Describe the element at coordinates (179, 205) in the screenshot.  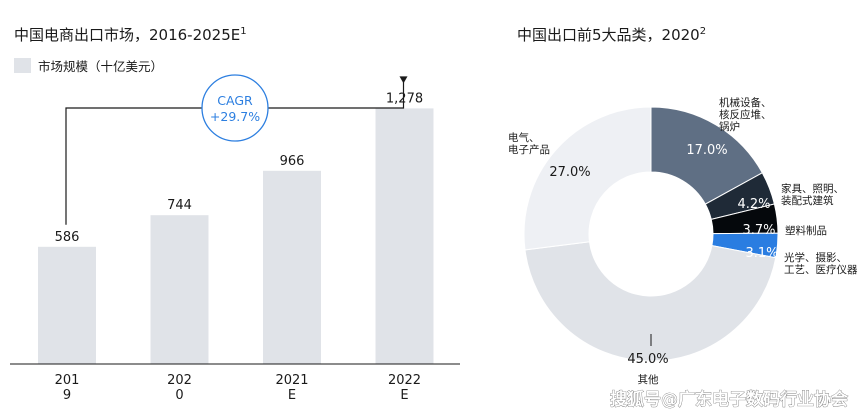
I see `bar-value-label-1: 744` at that location.